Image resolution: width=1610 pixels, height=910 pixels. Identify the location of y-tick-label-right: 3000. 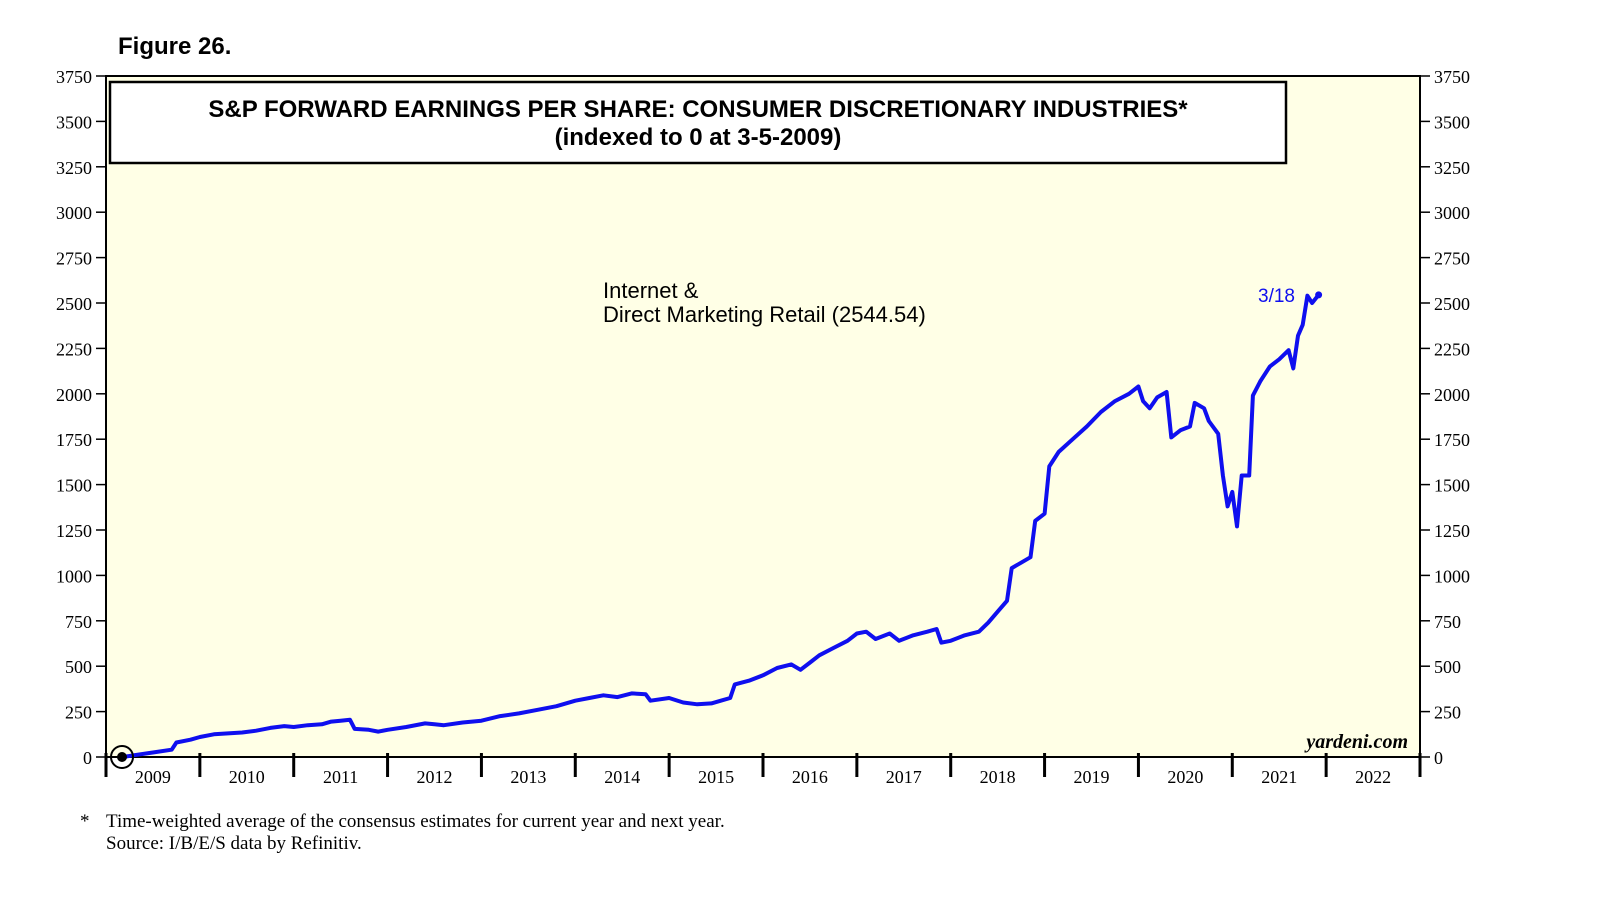
(1452, 213).